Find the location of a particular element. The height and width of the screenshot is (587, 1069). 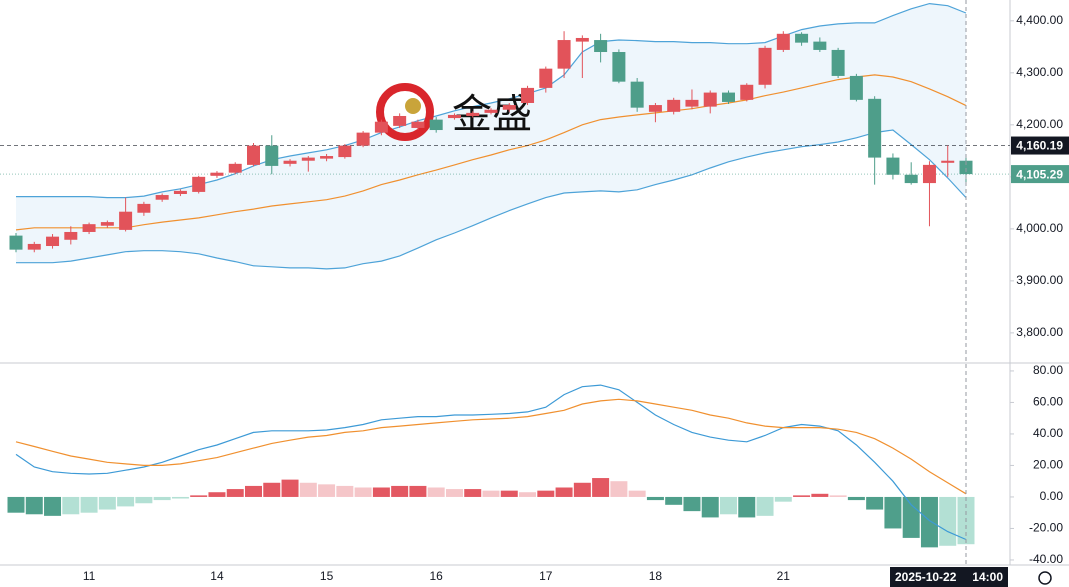

signal-line is located at coordinates (491, 446).